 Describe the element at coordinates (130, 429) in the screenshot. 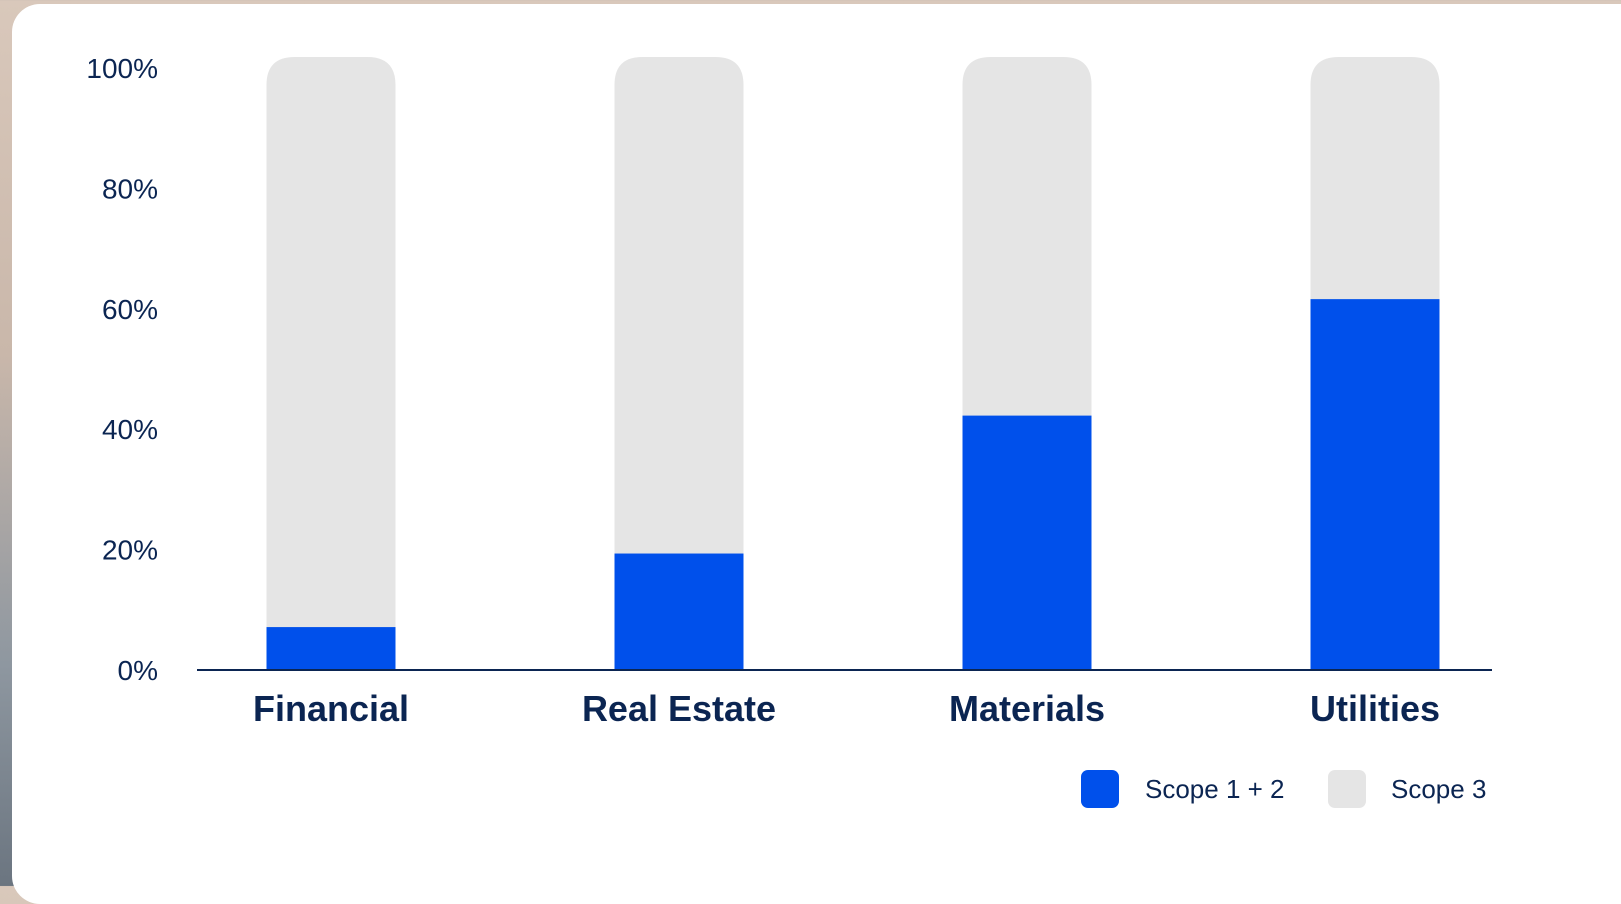

I see `y-tick-label-40: 40%` at that location.